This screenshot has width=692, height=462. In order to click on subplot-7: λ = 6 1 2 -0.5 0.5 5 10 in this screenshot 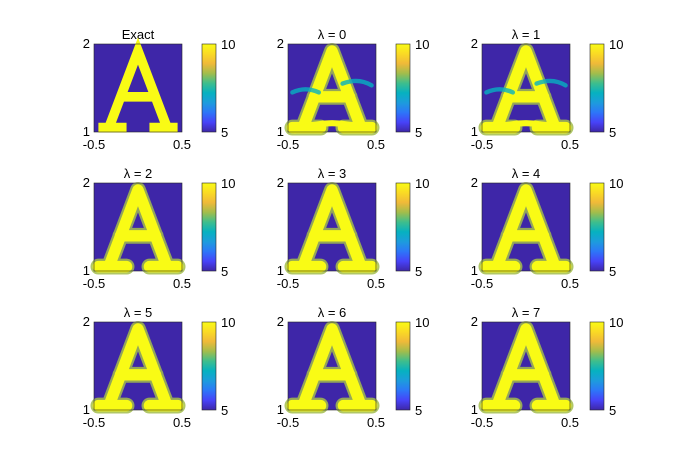, I will do `click(353, 367)`.